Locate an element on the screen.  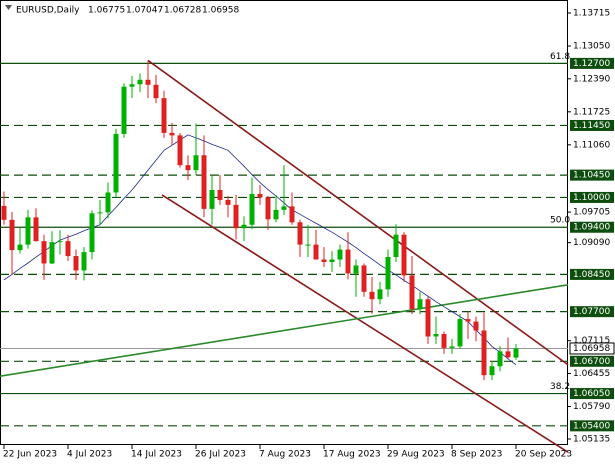
y-tick-label: 1.05135 is located at coordinates (591, 439).